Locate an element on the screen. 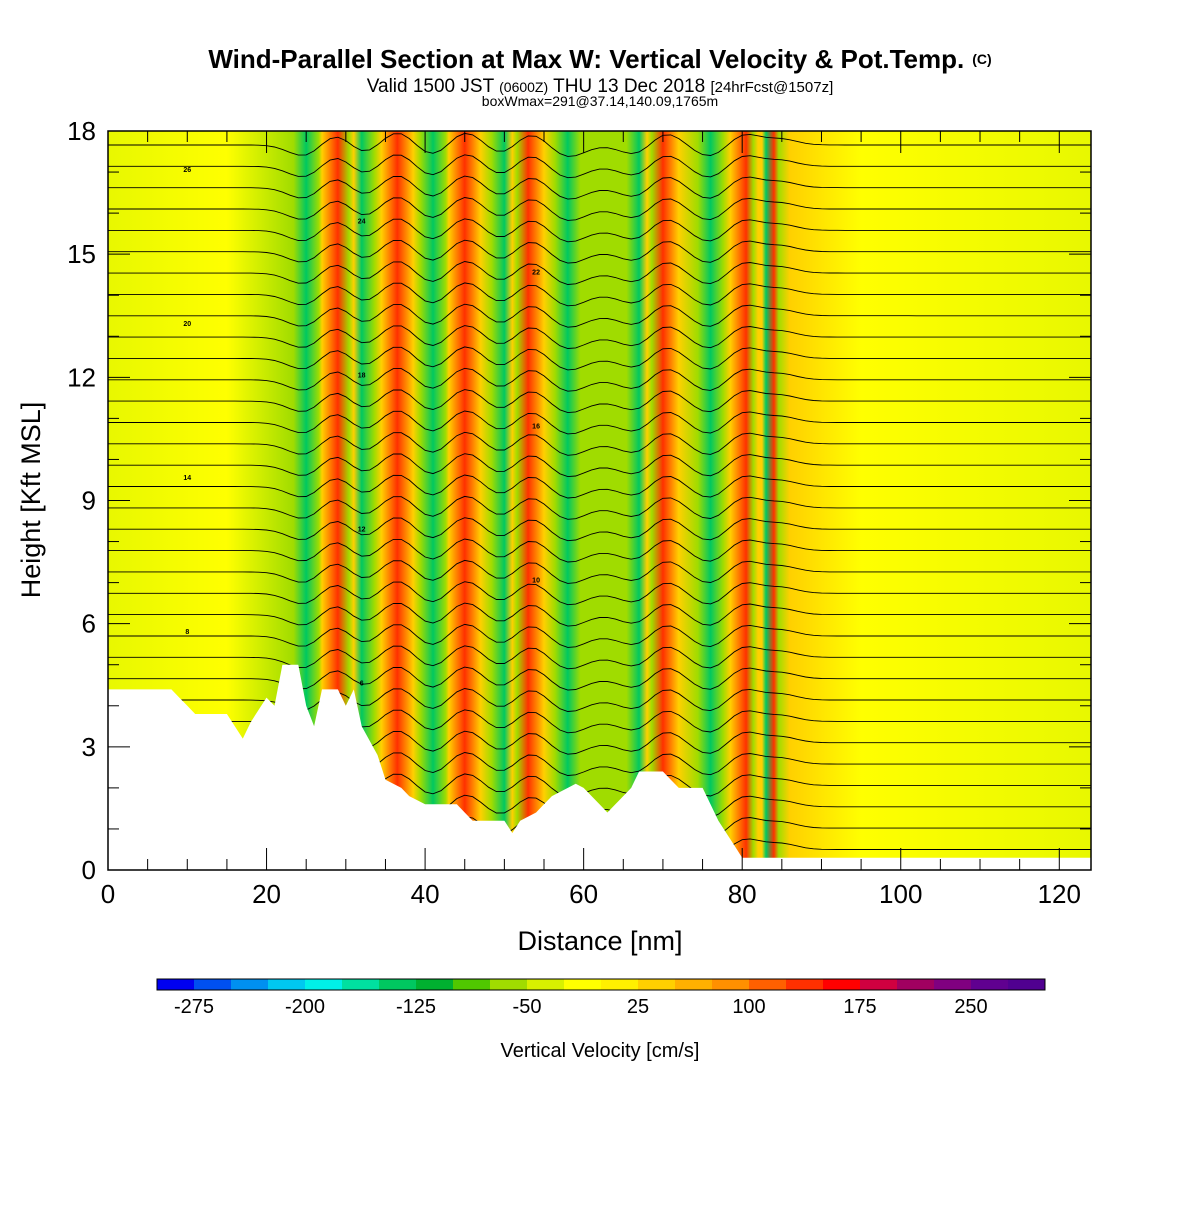 This screenshot has width=1200, height=1205. colorbar-tick-label: 250 is located at coordinates (970, 1007).